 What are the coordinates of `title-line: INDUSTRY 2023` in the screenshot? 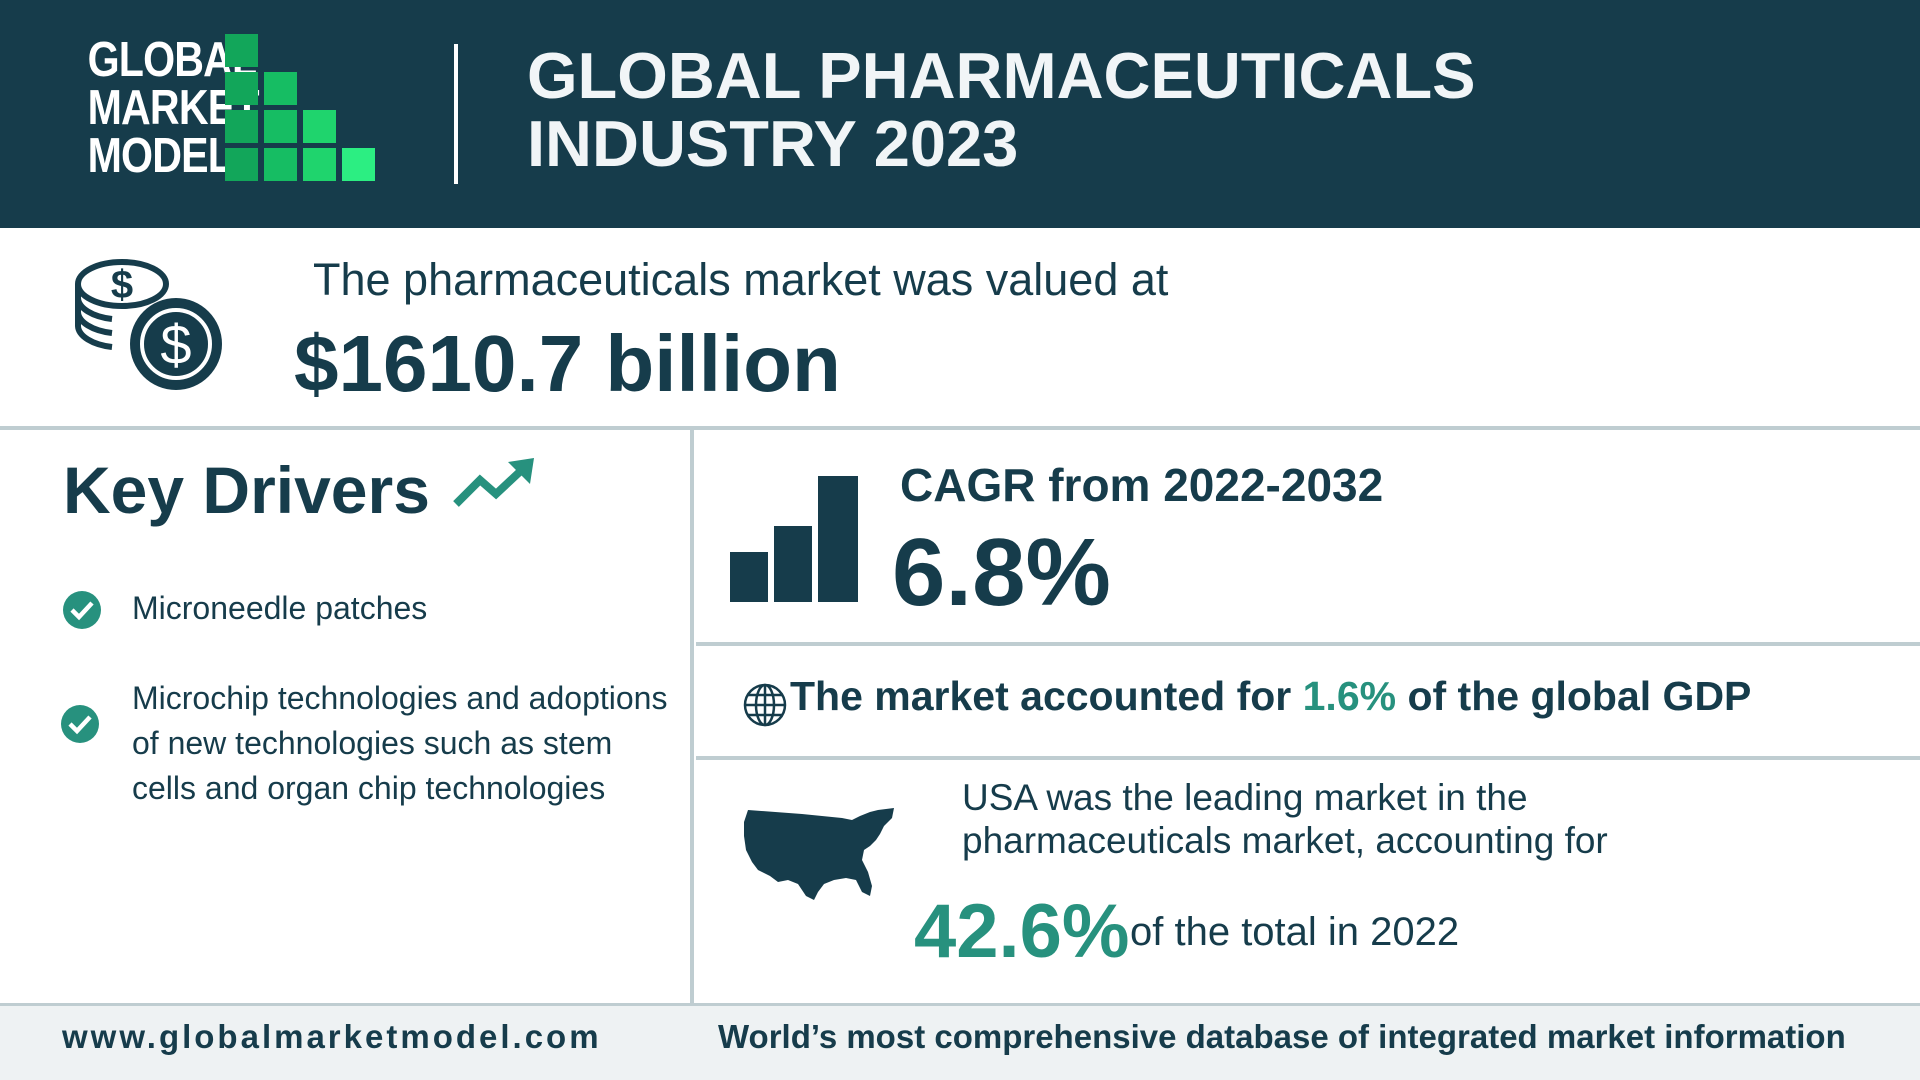 It's located at (773, 143).